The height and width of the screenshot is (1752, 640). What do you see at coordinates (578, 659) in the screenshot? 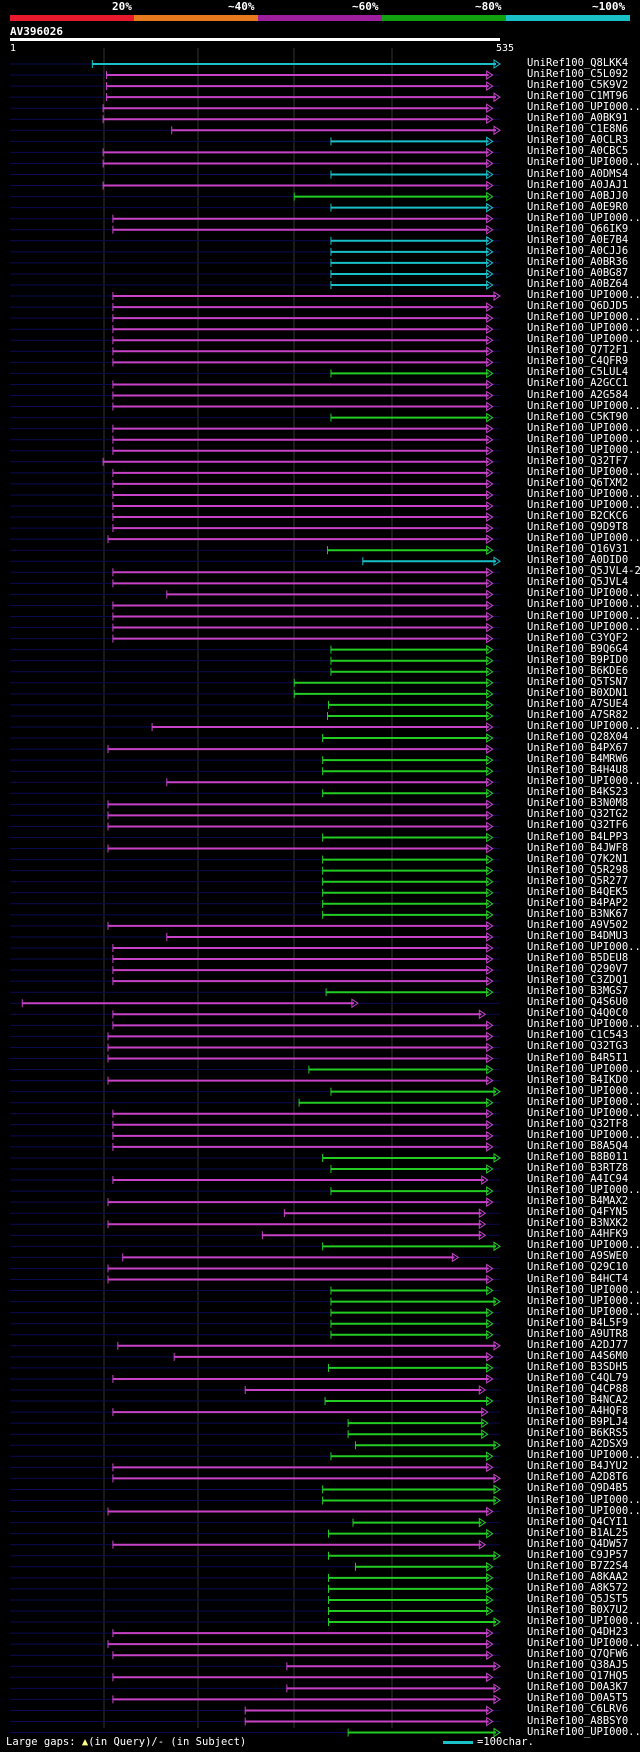
I see `hit-label: UniRef100_B9PID0` at bounding box center [578, 659].